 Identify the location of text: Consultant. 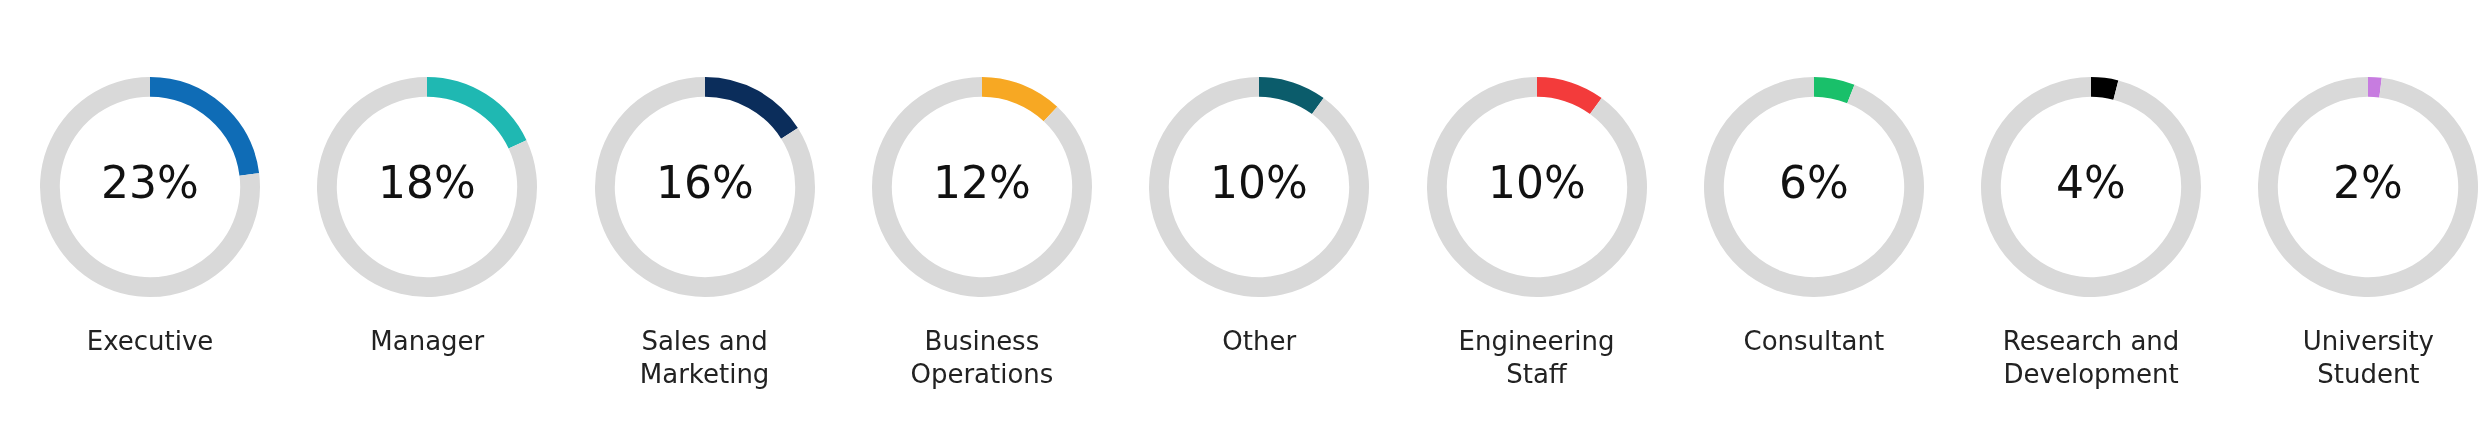
(1814, 341).